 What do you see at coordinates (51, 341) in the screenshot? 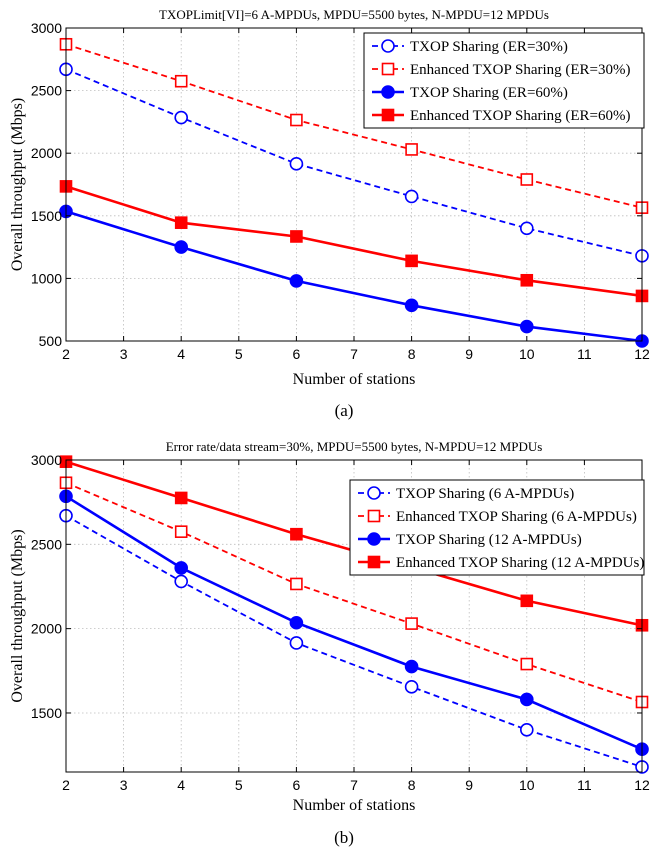
I see `y-tick-label: 500` at bounding box center [51, 341].